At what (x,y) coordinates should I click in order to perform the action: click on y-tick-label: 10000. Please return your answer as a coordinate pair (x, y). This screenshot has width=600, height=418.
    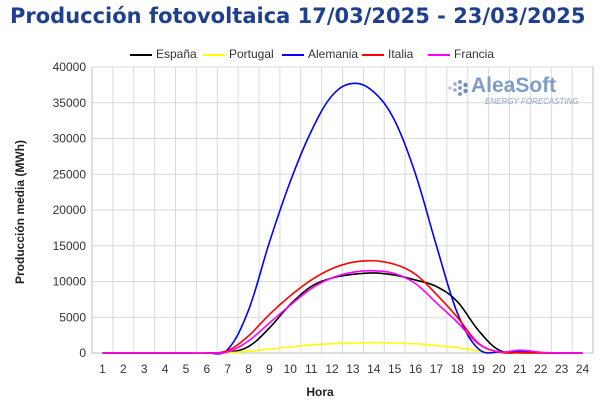
    Looking at the image, I should click on (70, 282).